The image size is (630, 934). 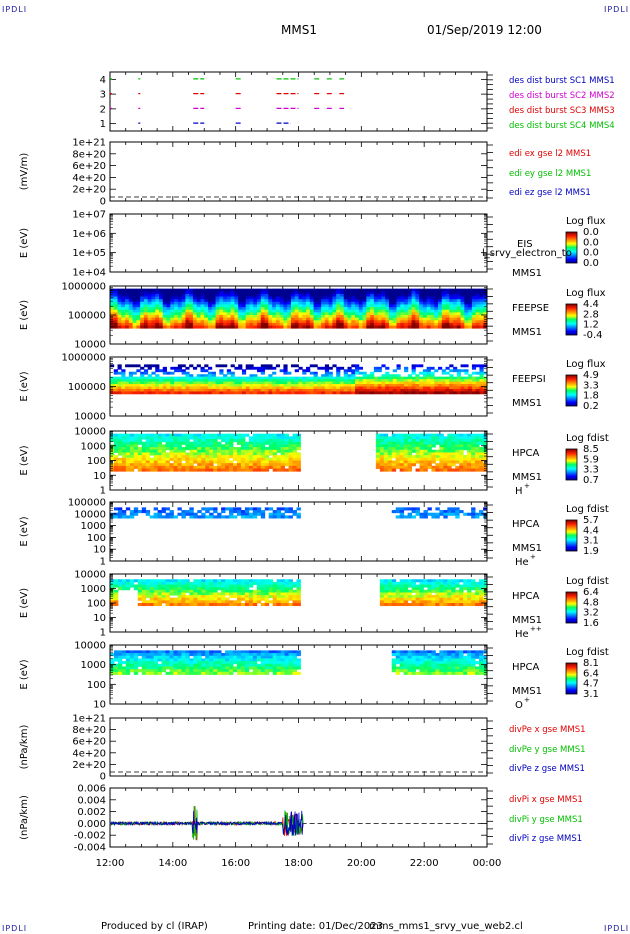 I want to click on legend-entry: edi ez gse l2 MMS1, so click(x=550, y=193).